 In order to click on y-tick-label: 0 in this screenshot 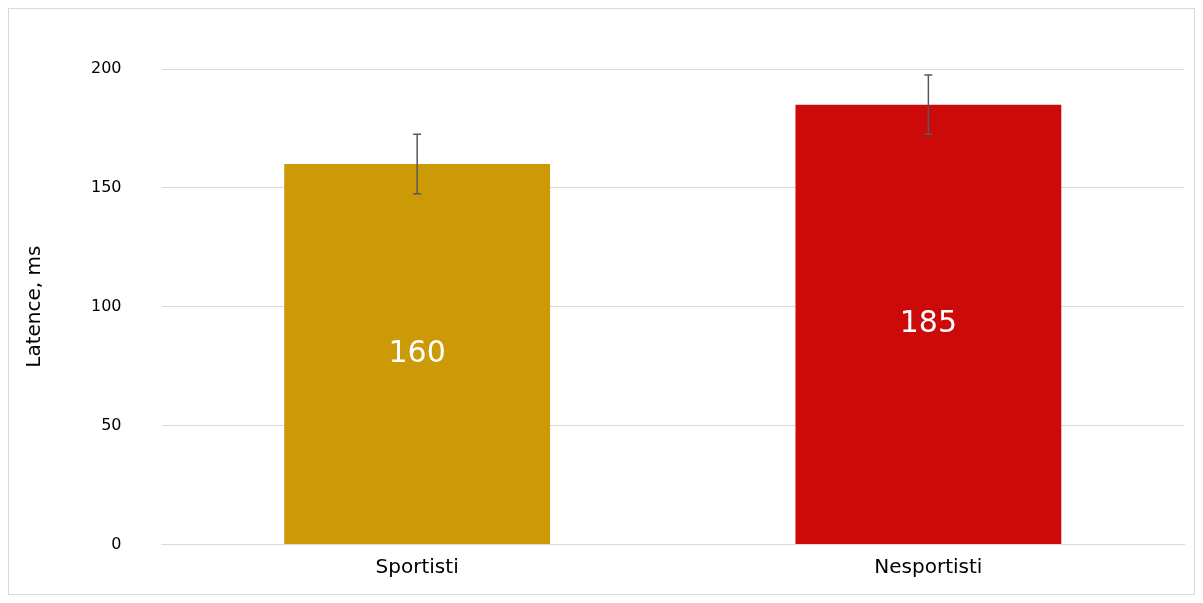, I will do `click(116, 543)`.